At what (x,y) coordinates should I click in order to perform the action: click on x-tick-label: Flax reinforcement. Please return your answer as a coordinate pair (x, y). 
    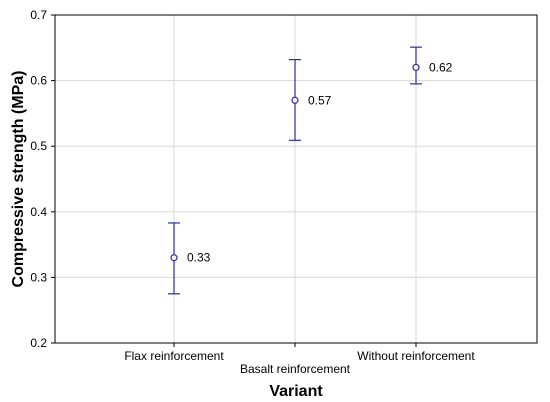
    Looking at the image, I should click on (174, 356).